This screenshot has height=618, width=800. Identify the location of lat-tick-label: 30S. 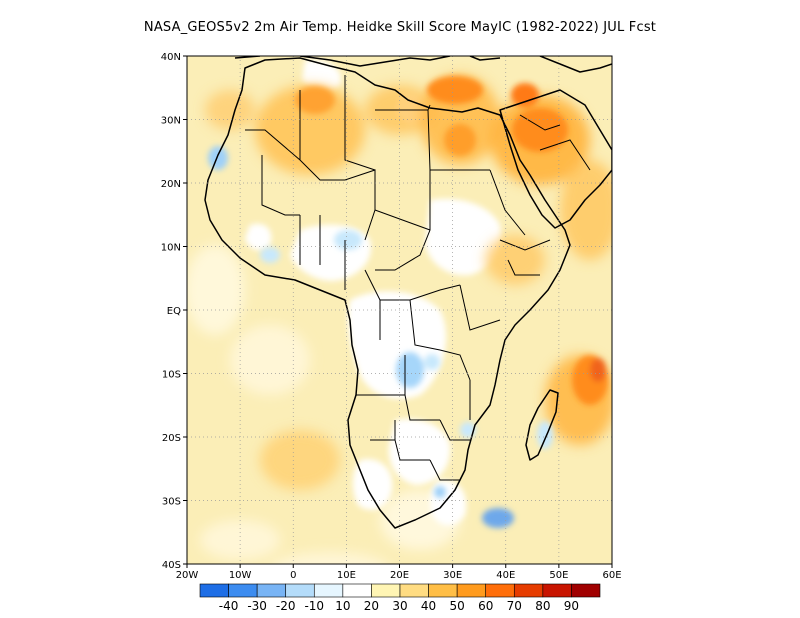
(171, 502).